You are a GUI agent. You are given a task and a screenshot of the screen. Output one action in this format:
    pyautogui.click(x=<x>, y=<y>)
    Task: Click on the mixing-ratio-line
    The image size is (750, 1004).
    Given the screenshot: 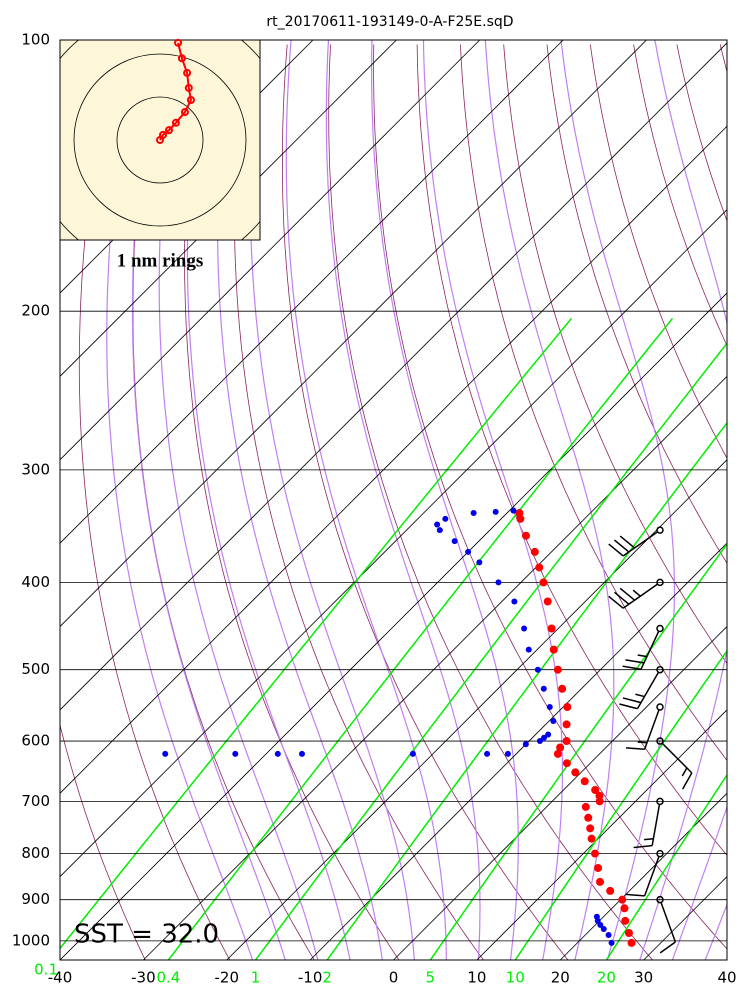 What is the action you would take?
    pyautogui.click(x=678, y=639)
    